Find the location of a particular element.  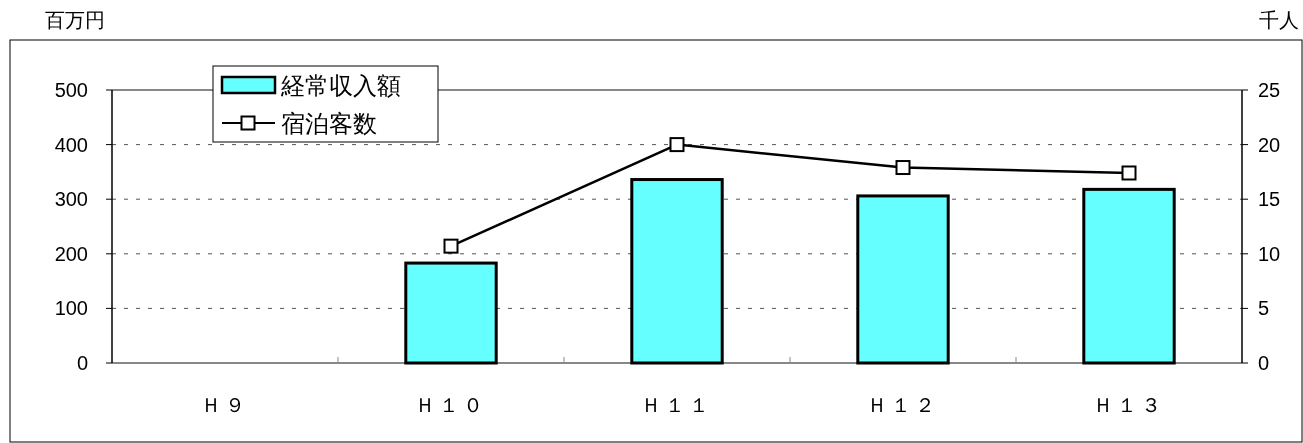

y-tick-label: 300 is located at coordinates (71, 199).